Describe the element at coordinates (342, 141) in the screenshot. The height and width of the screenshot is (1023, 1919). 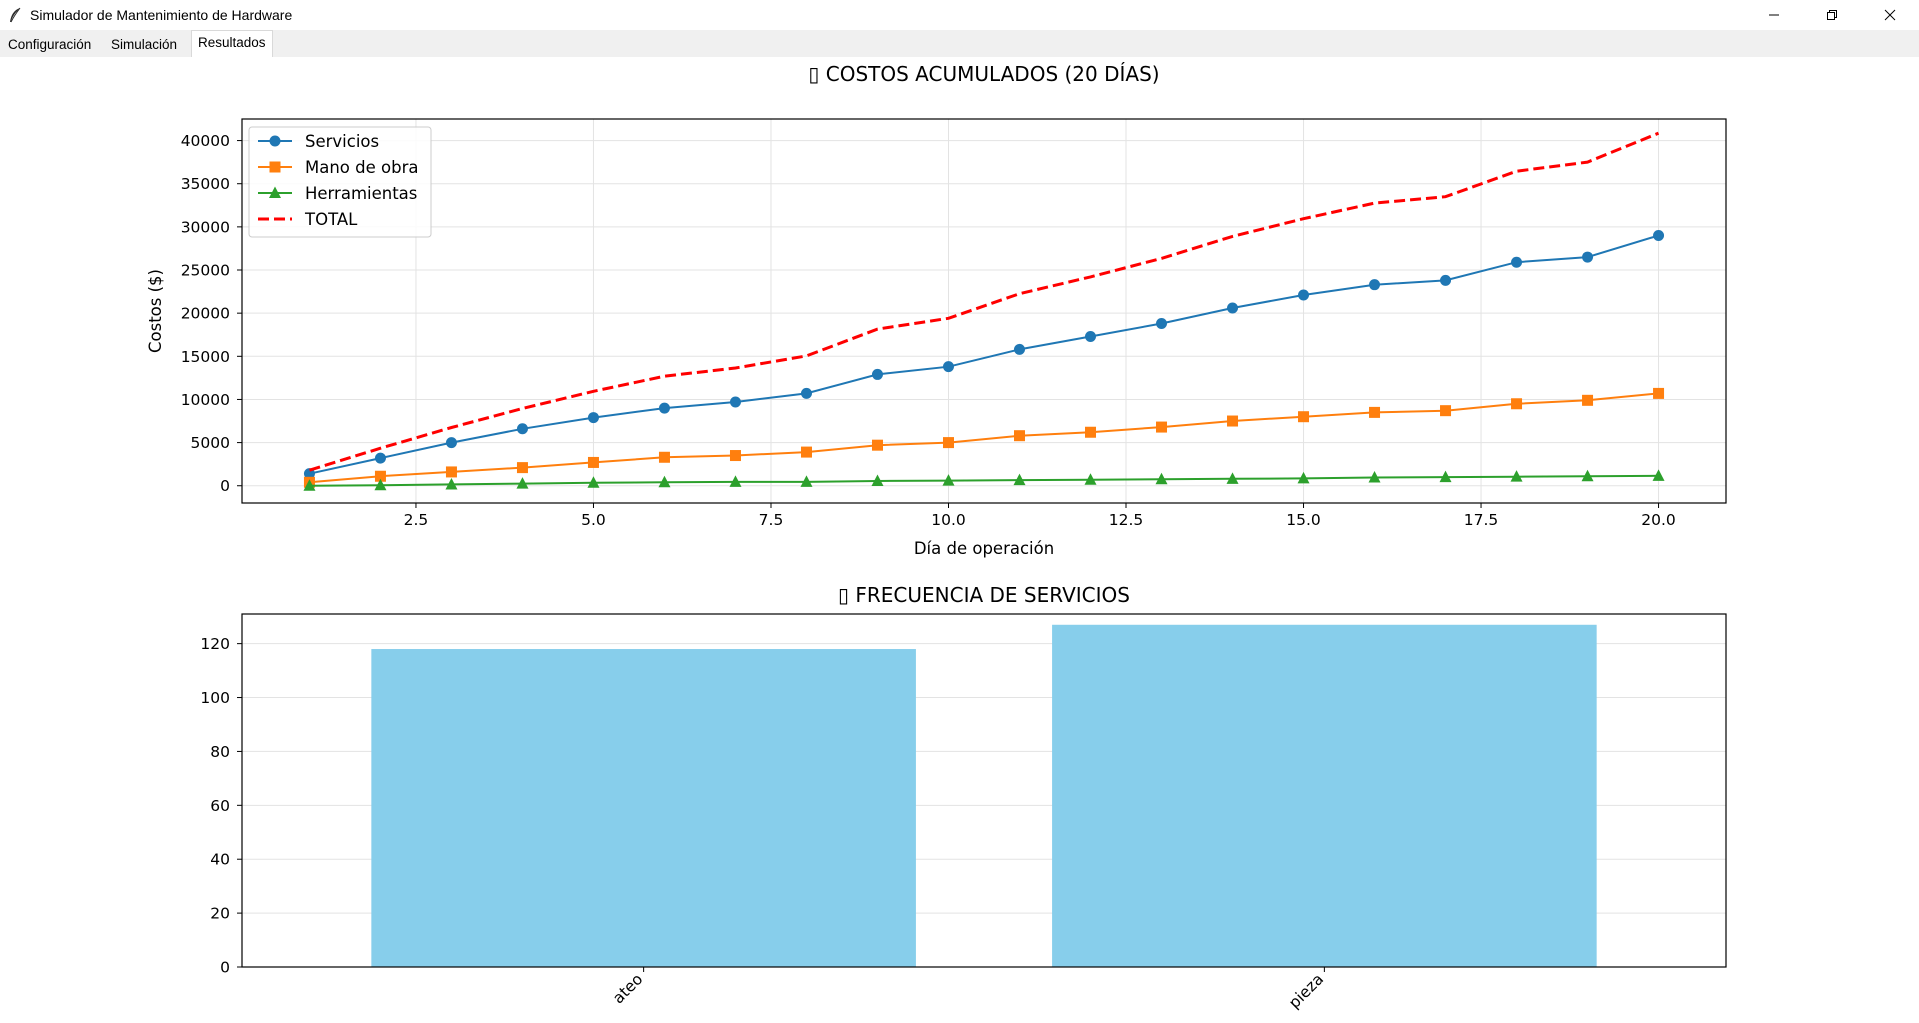
I see `legend-label: Servicios` at that location.